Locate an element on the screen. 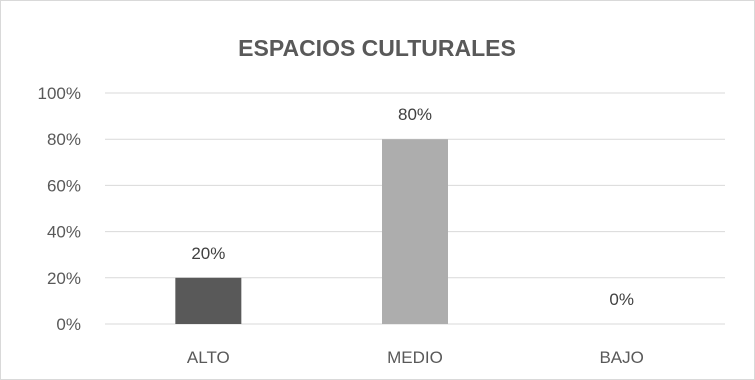 The image size is (755, 380). y-tick-label: 0% is located at coordinates (68, 324).